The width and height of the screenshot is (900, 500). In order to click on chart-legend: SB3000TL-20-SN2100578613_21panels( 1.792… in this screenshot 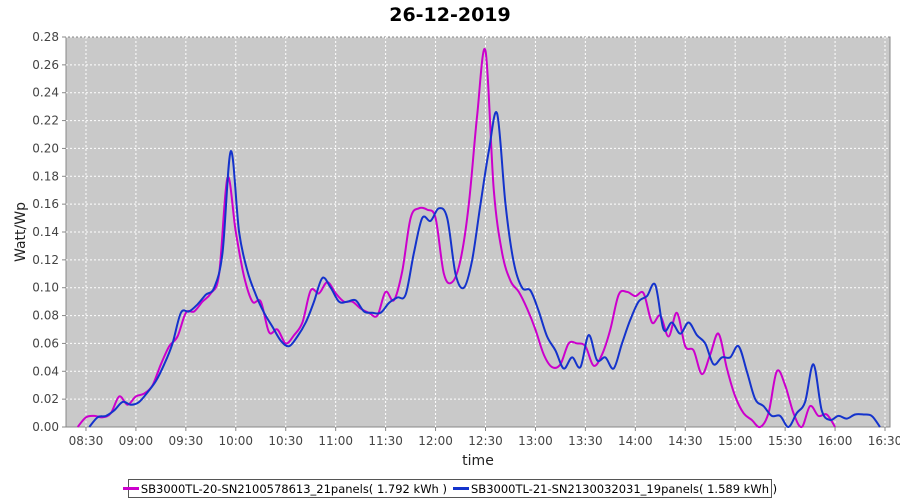, I will do `click(449, 488)`.